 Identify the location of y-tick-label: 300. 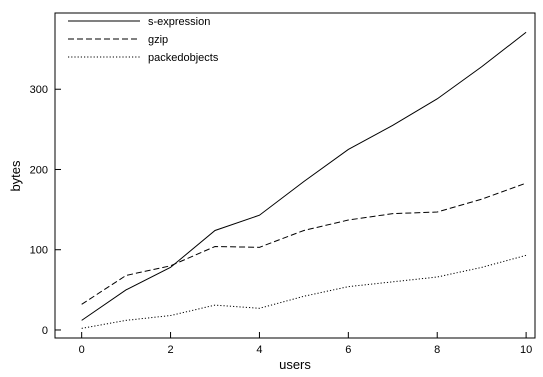
(39, 90).